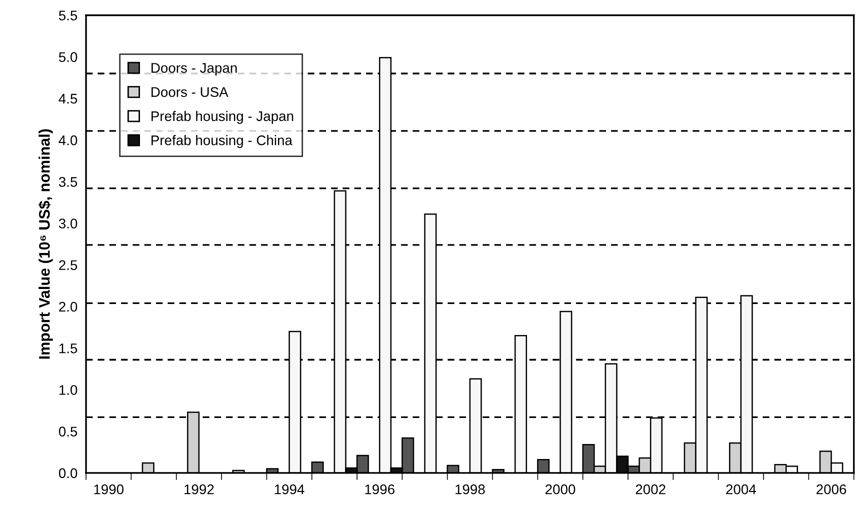  Describe the element at coordinates (45, 244) in the screenshot. I see `y-axis-title: Import Value (10⁶ US$, nominal)` at that location.